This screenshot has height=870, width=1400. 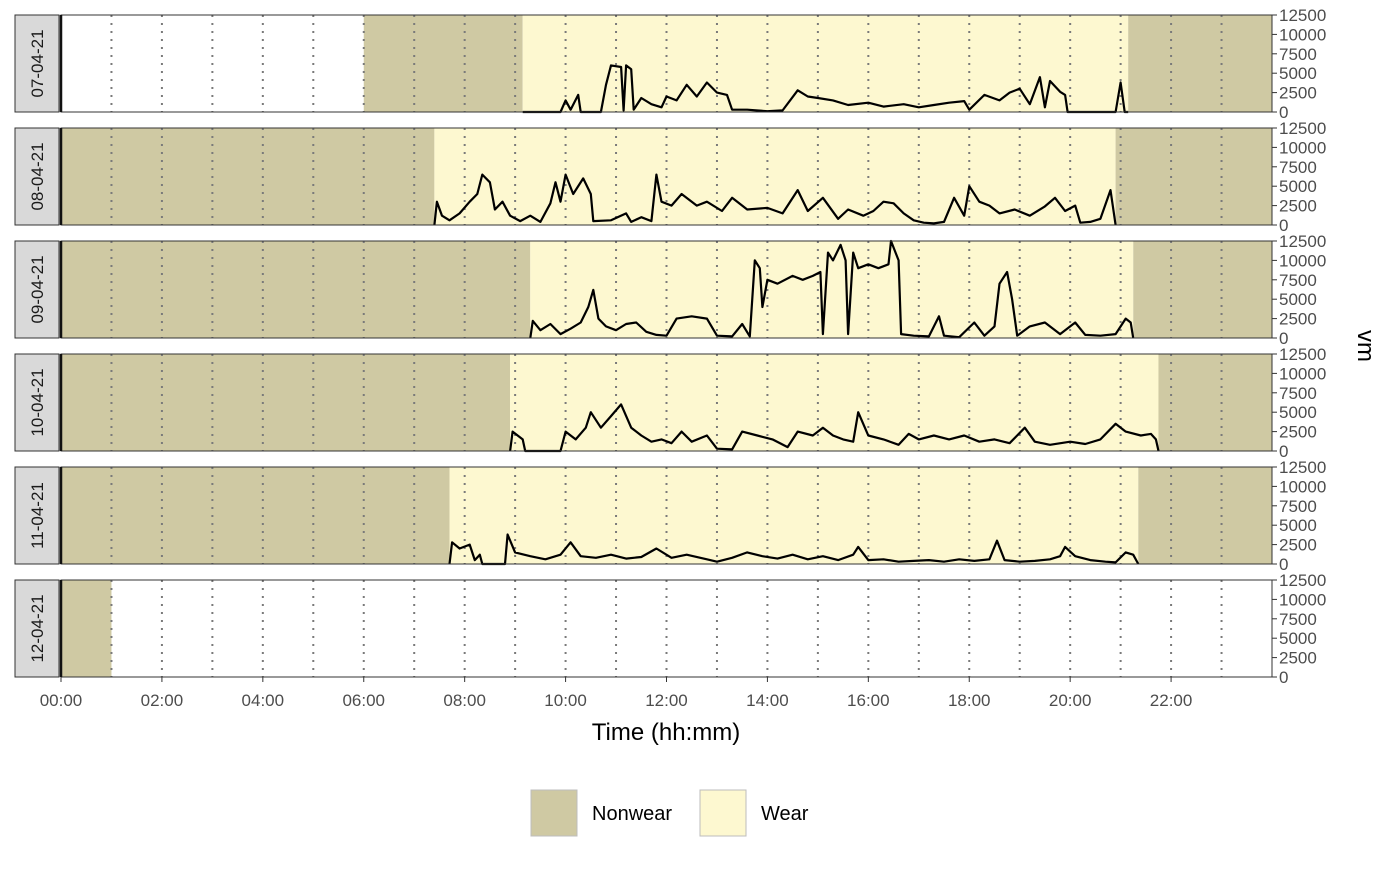 What do you see at coordinates (868, 700) in the screenshot?
I see `x-tick-label: 16:00` at bounding box center [868, 700].